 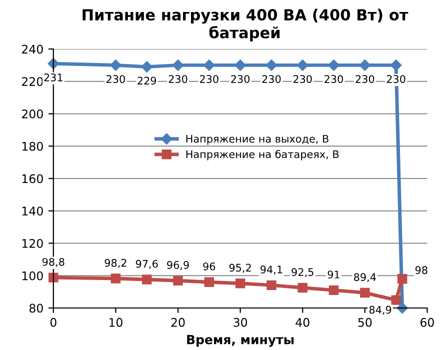 What do you see at coordinates (365, 322) in the screenshot?
I see `x-tick-label: 50` at bounding box center [365, 322].